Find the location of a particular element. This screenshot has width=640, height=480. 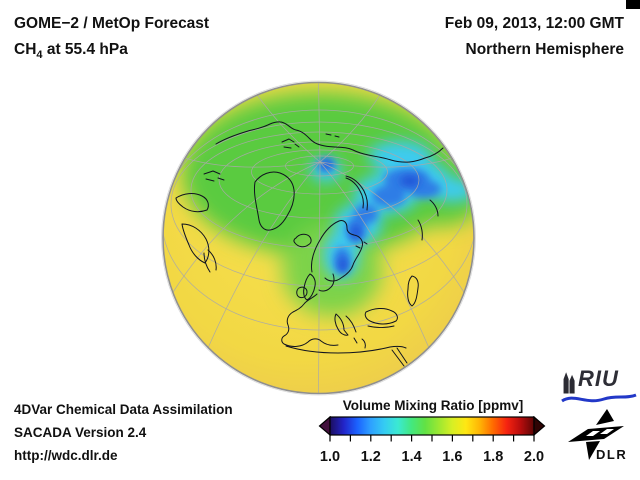

riu-logo-text: RIU is located at coordinates (598, 378).